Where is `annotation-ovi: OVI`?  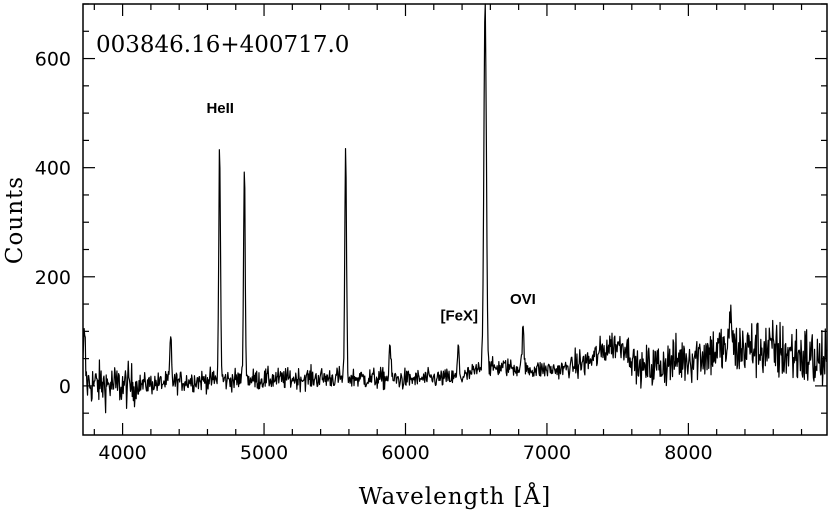 annotation-ovi: OVI is located at coordinates (523, 299).